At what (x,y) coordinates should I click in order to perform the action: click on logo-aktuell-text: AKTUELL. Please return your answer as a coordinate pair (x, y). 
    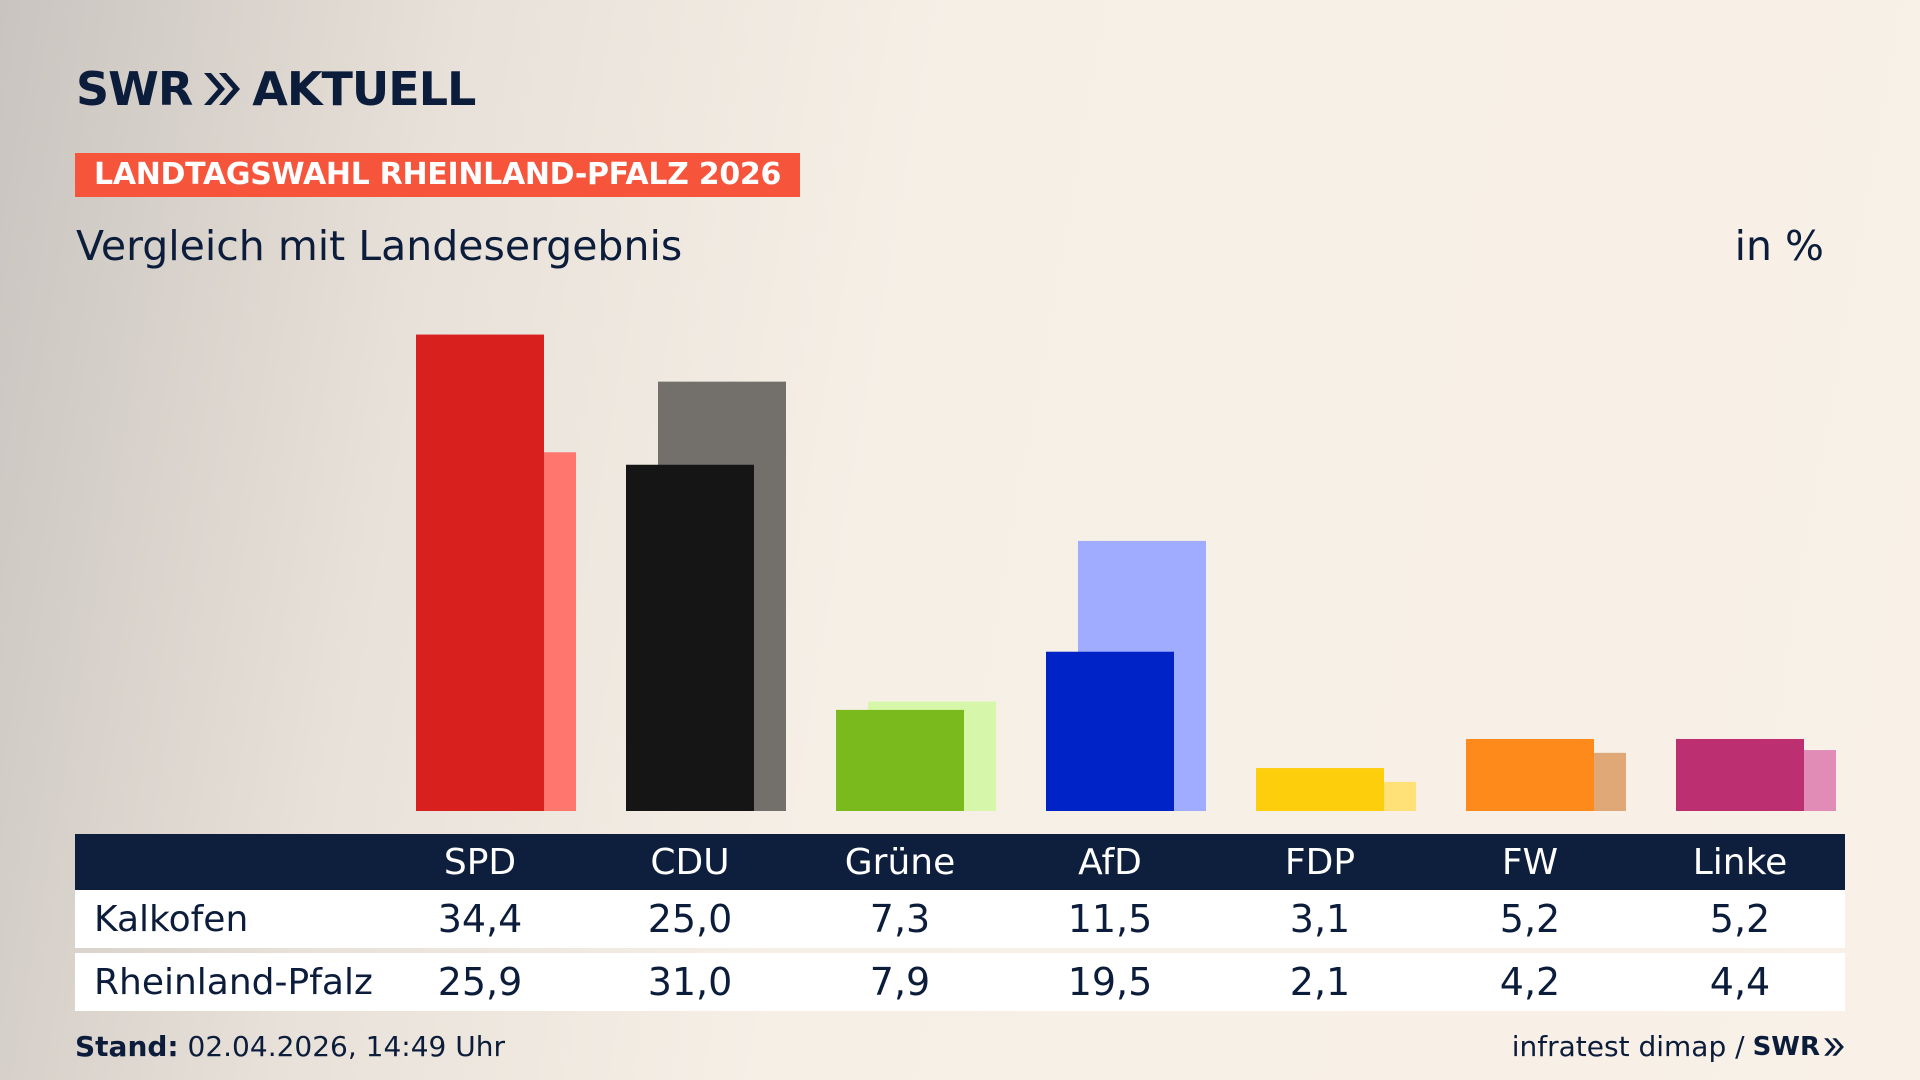
    Looking at the image, I should click on (364, 89).